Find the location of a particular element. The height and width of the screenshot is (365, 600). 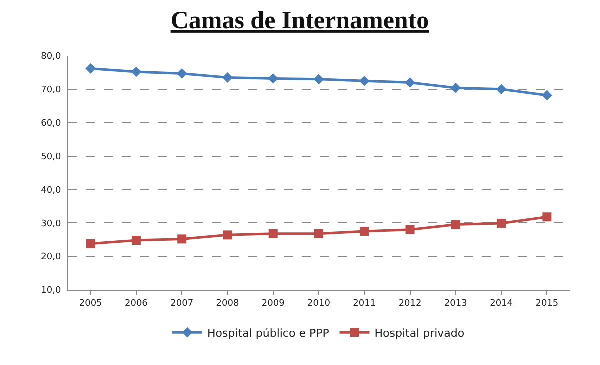

legend-label: Hospital privado is located at coordinates (419, 333).